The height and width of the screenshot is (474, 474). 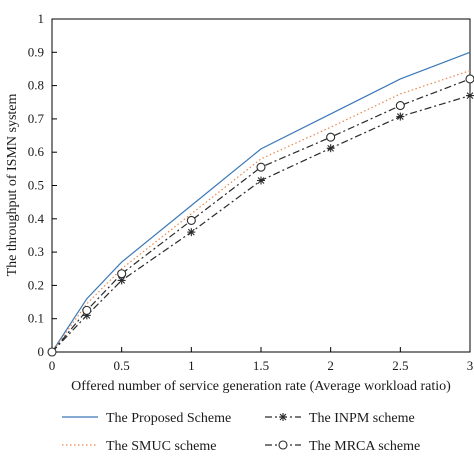 What do you see at coordinates (41, 351) in the screenshot?
I see `y-tick-label: 0` at bounding box center [41, 351].